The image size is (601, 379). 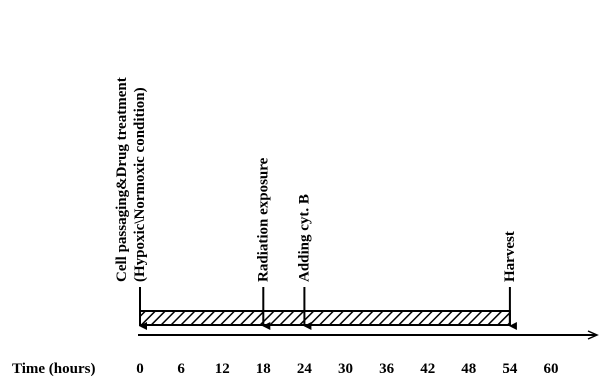 I want to click on tick-label: 30, so click(x=345, y=369).